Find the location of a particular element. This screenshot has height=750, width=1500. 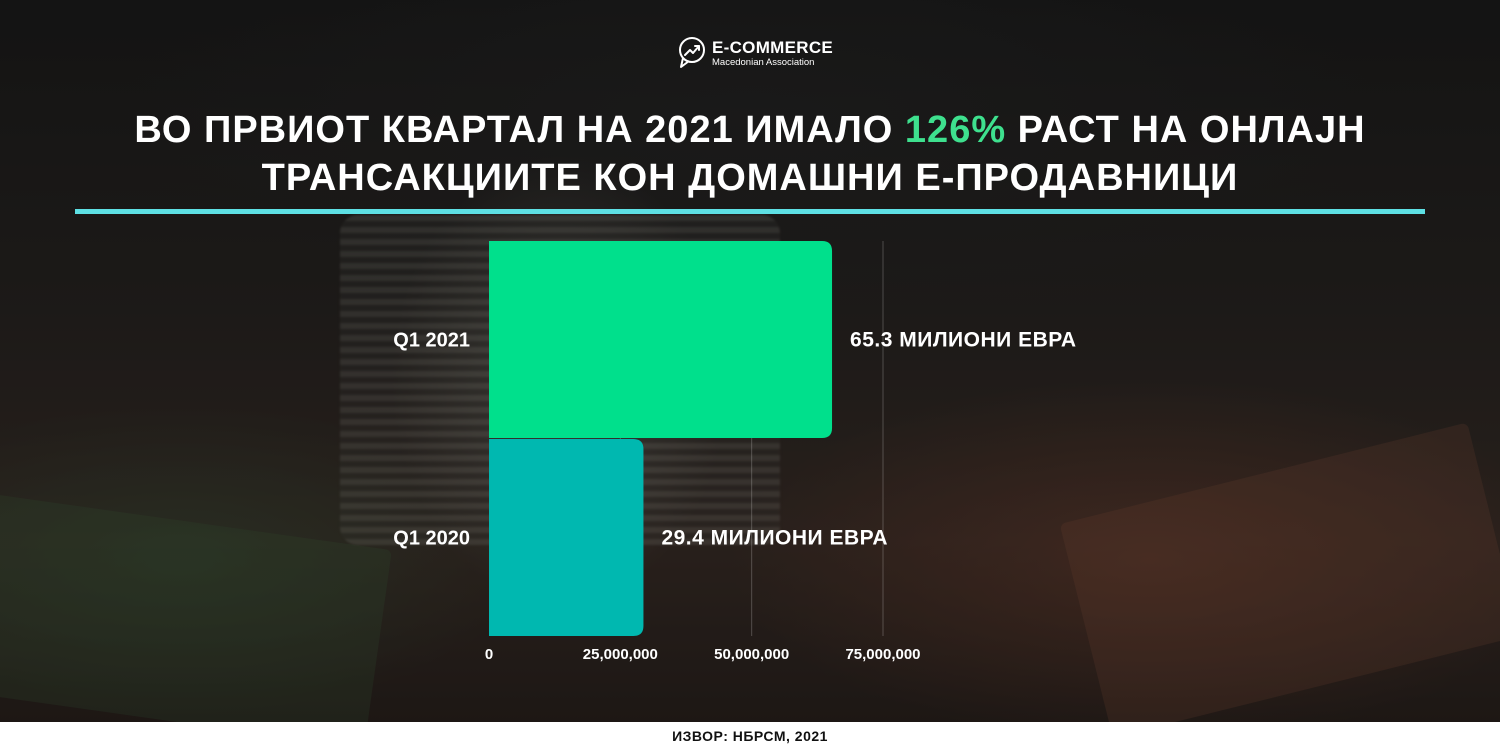

title-divider is located at coordinates (750, 211).